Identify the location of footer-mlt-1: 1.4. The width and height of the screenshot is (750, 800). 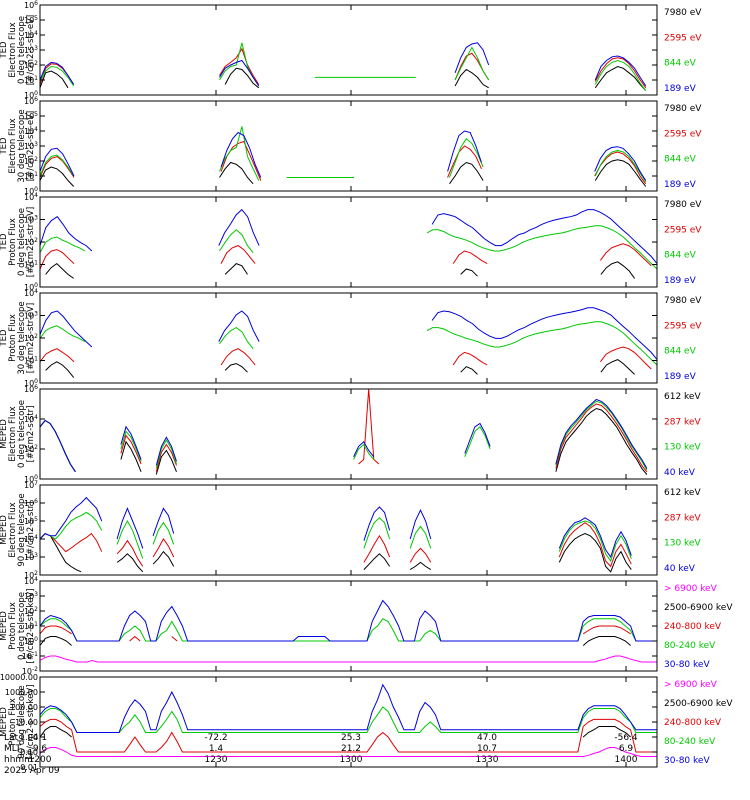
(216, 749).